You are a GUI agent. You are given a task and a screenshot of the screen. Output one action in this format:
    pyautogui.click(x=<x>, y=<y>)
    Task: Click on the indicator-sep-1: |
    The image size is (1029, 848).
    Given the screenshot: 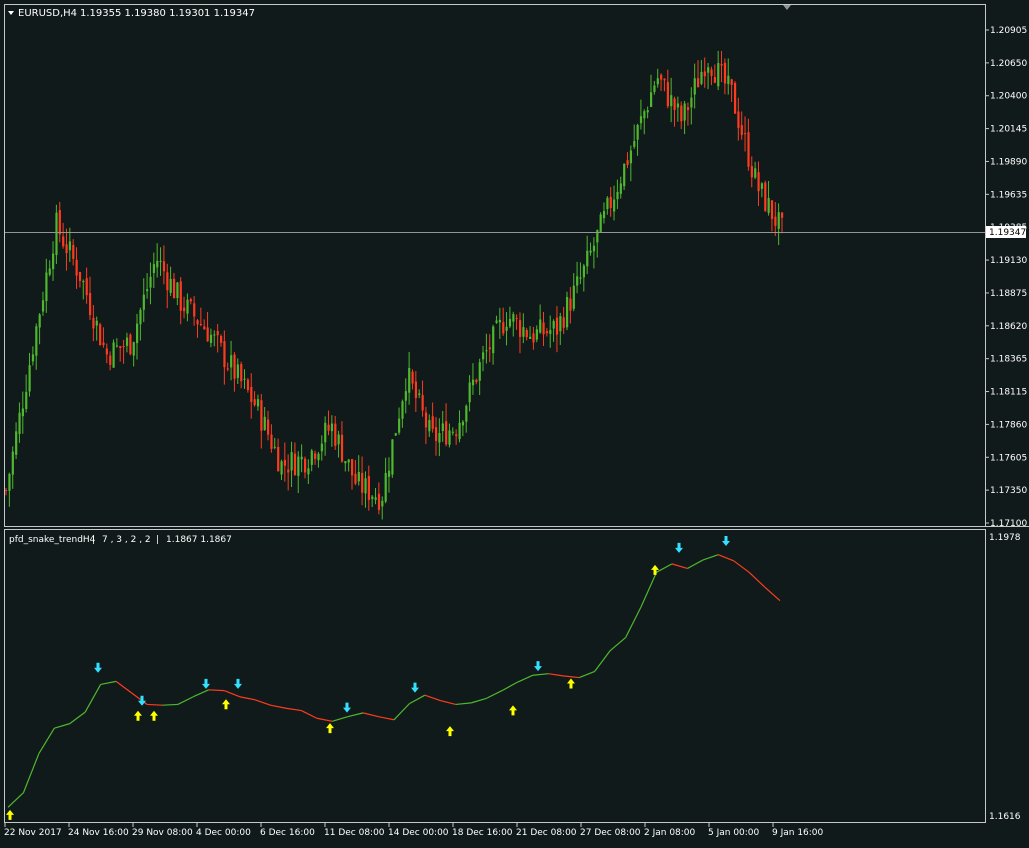 What is the action you would take?
    pyautogui.click(x=93, y=540)
    